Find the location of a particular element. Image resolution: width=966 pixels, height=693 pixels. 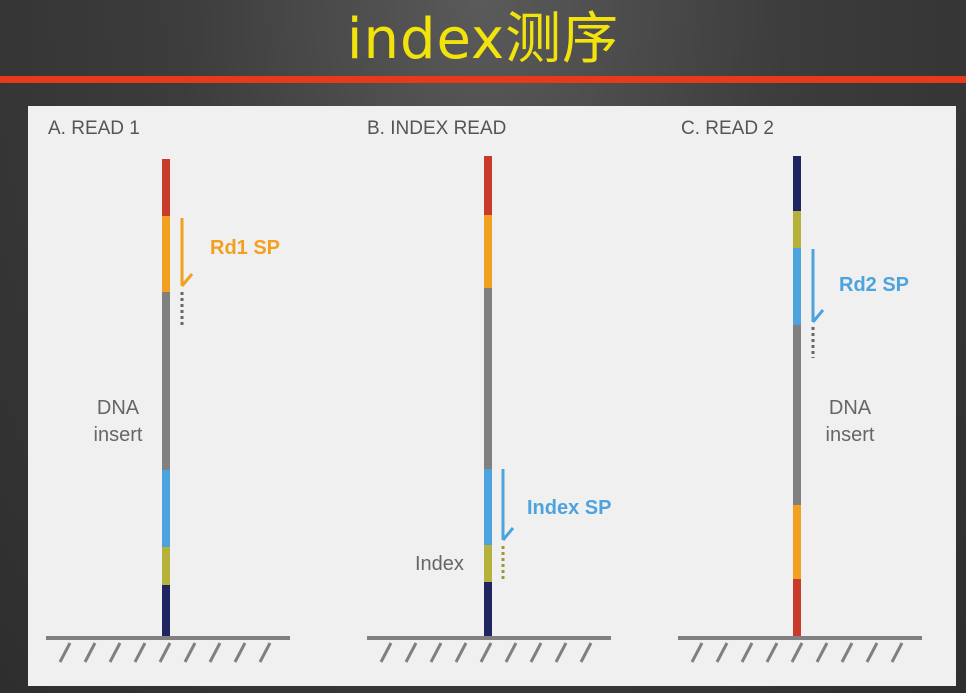

title-underline is located at coordinates (483, 79).